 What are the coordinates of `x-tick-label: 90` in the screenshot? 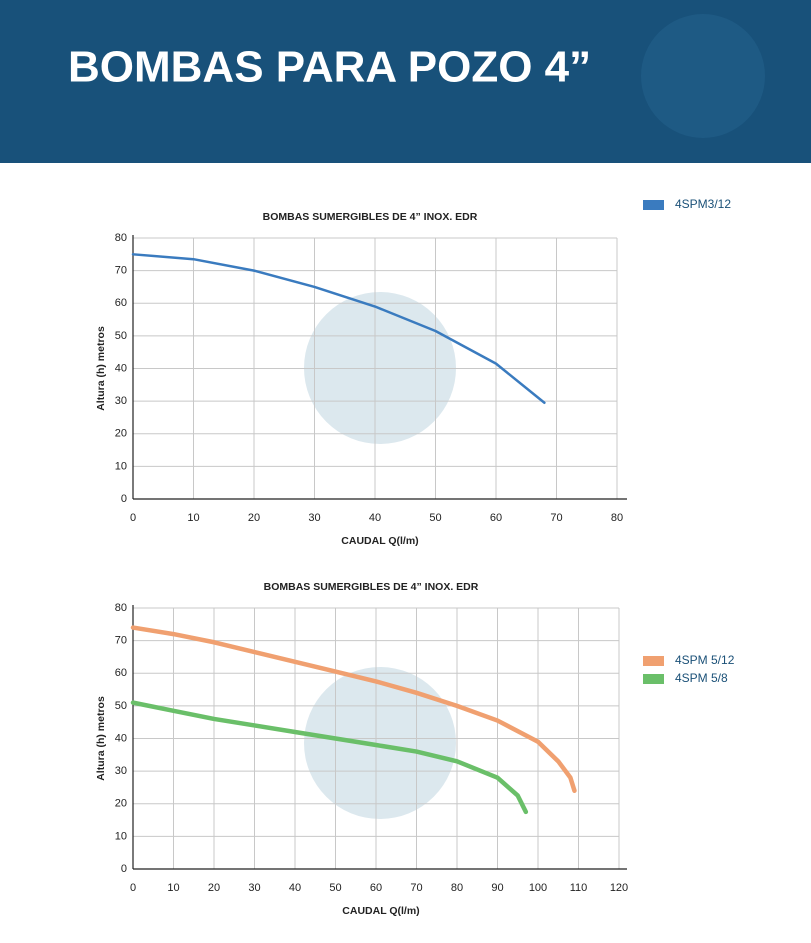 It's located at (497, 888).